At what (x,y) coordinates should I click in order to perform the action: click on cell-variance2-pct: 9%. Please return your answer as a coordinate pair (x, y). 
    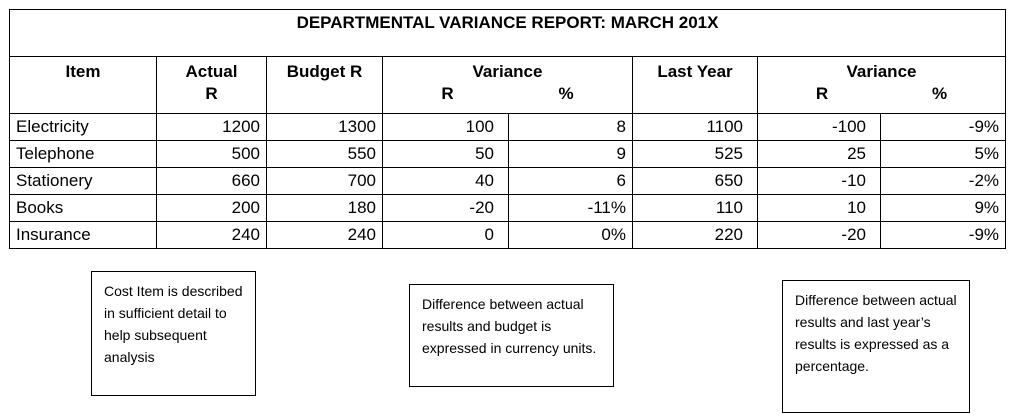
    Looking at the image, I should click on (943, 208).